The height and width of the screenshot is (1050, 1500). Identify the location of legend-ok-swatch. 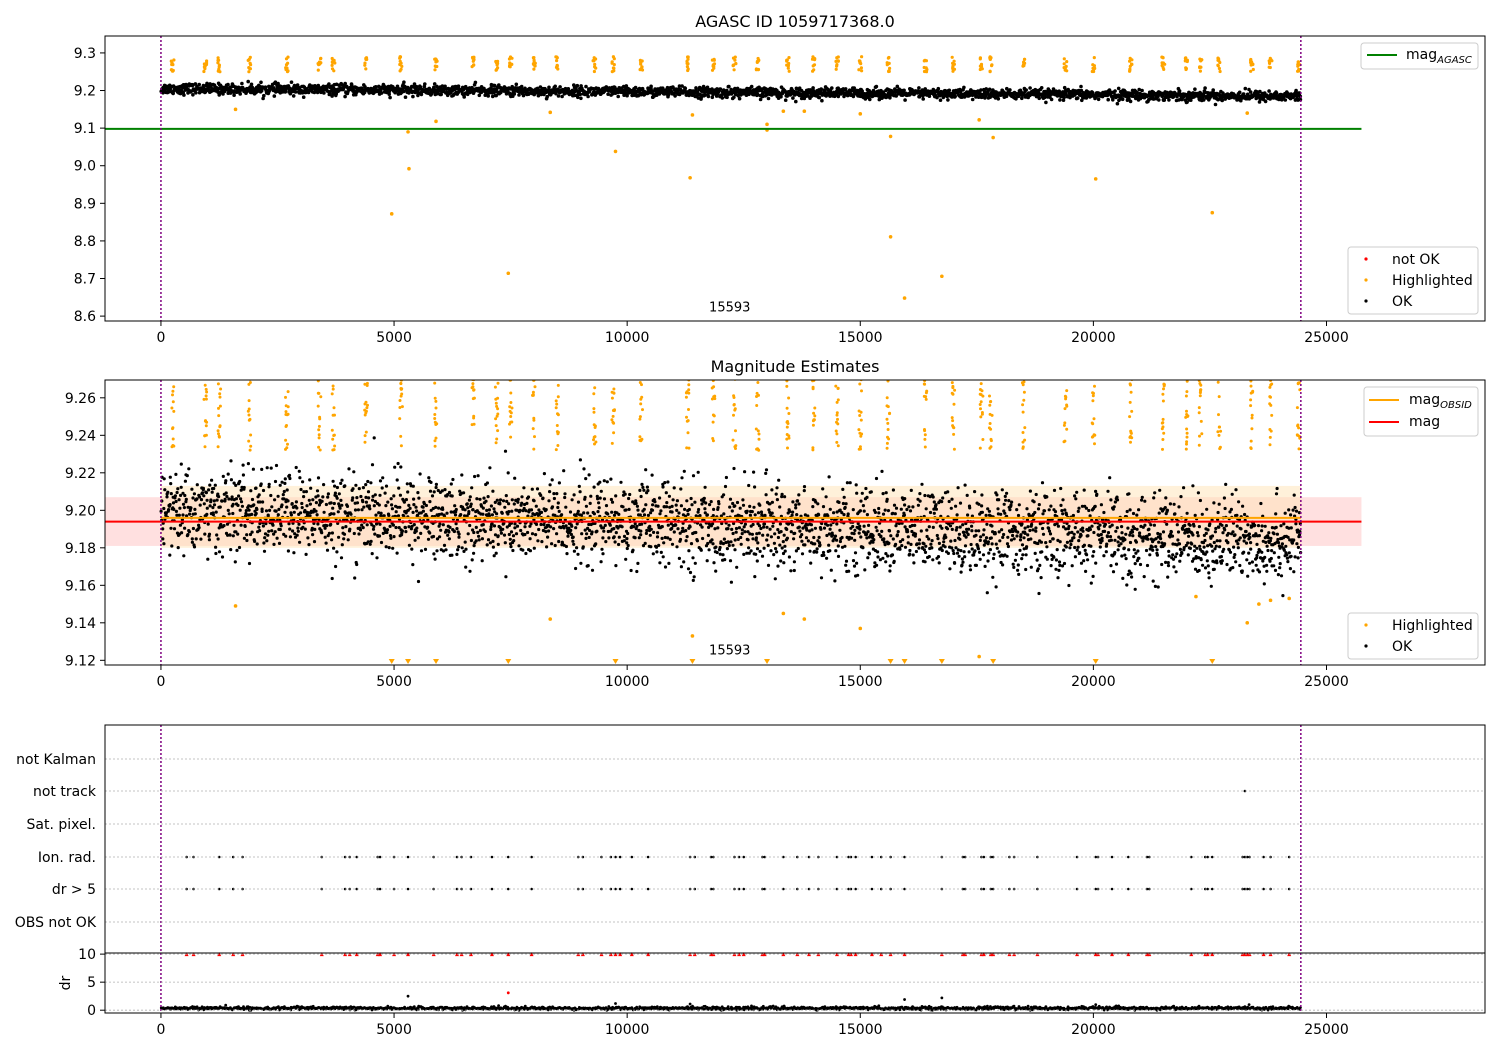
(1366, 301).